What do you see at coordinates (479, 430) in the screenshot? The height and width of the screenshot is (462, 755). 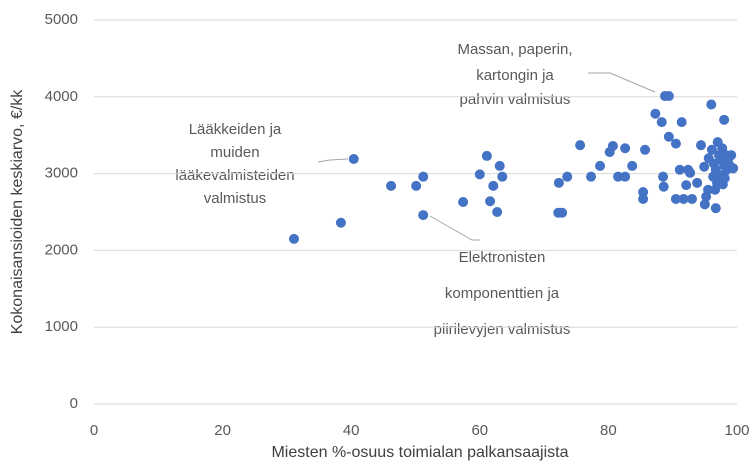 I see `x-tick-label: 60` at bounding box center [479, 430].